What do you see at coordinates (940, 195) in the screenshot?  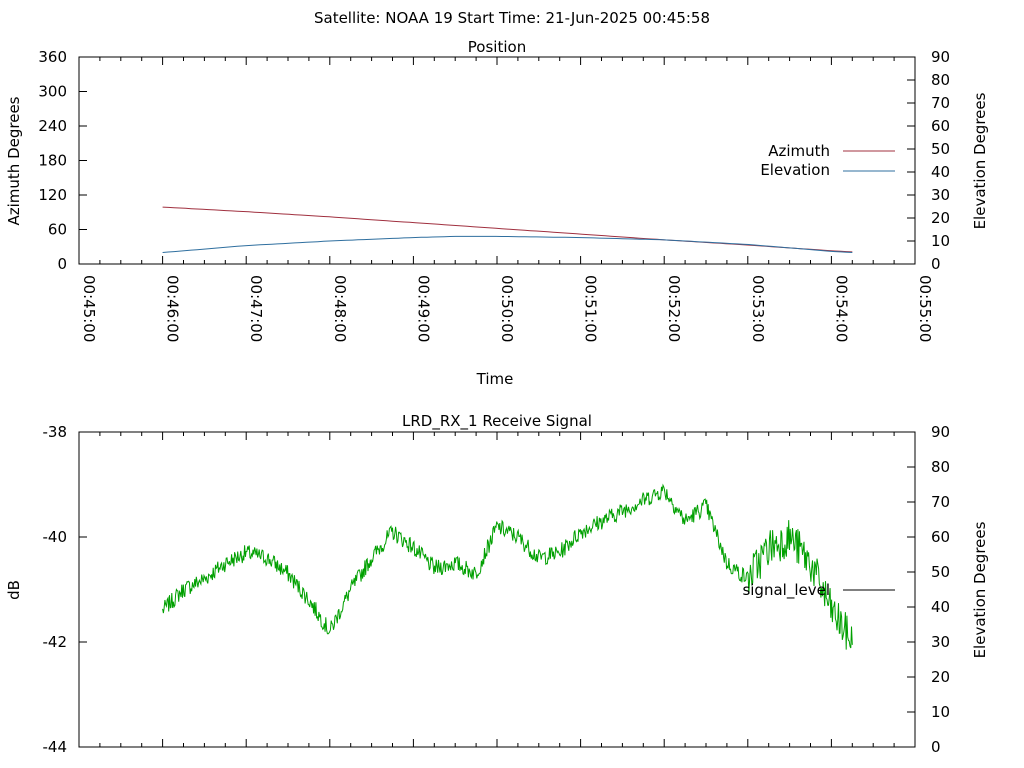 I see `position-y2-tick-label: 30` at bounding box center [940, 195].